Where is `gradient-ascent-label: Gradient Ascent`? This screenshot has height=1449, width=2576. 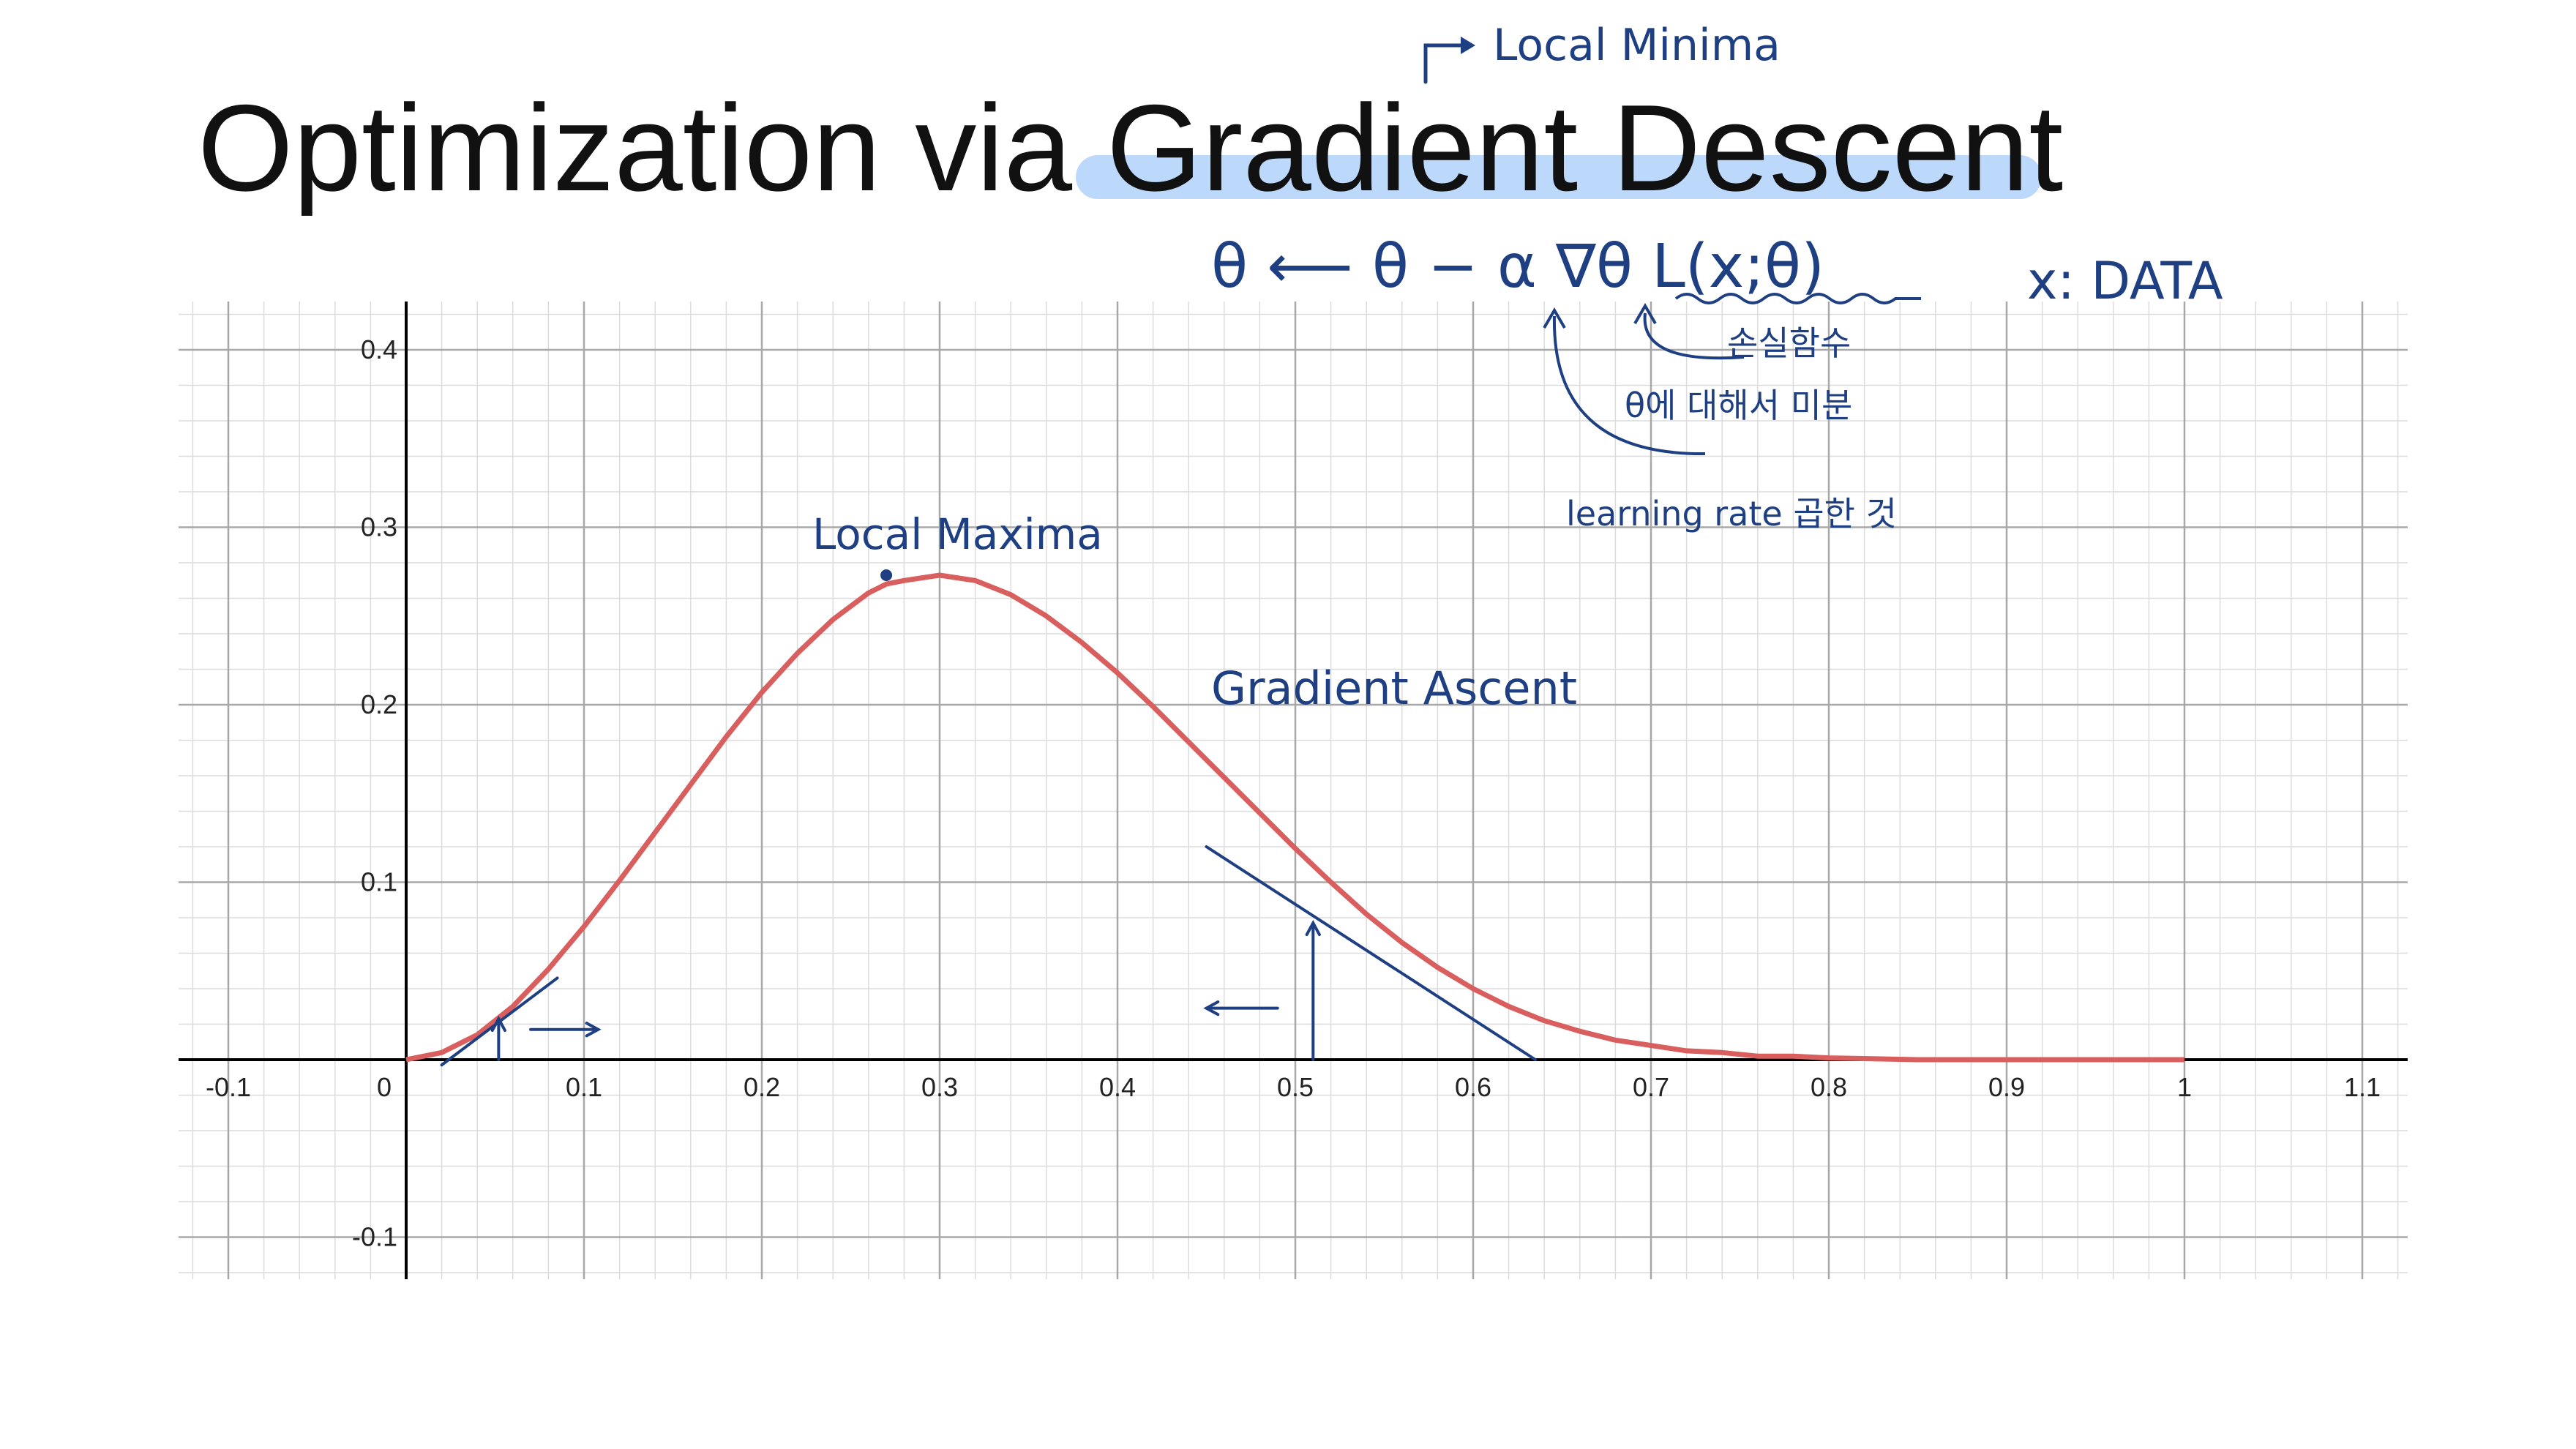
gradient-ascent-label: Gradient Ascent is located at coordinates (1394, 688).